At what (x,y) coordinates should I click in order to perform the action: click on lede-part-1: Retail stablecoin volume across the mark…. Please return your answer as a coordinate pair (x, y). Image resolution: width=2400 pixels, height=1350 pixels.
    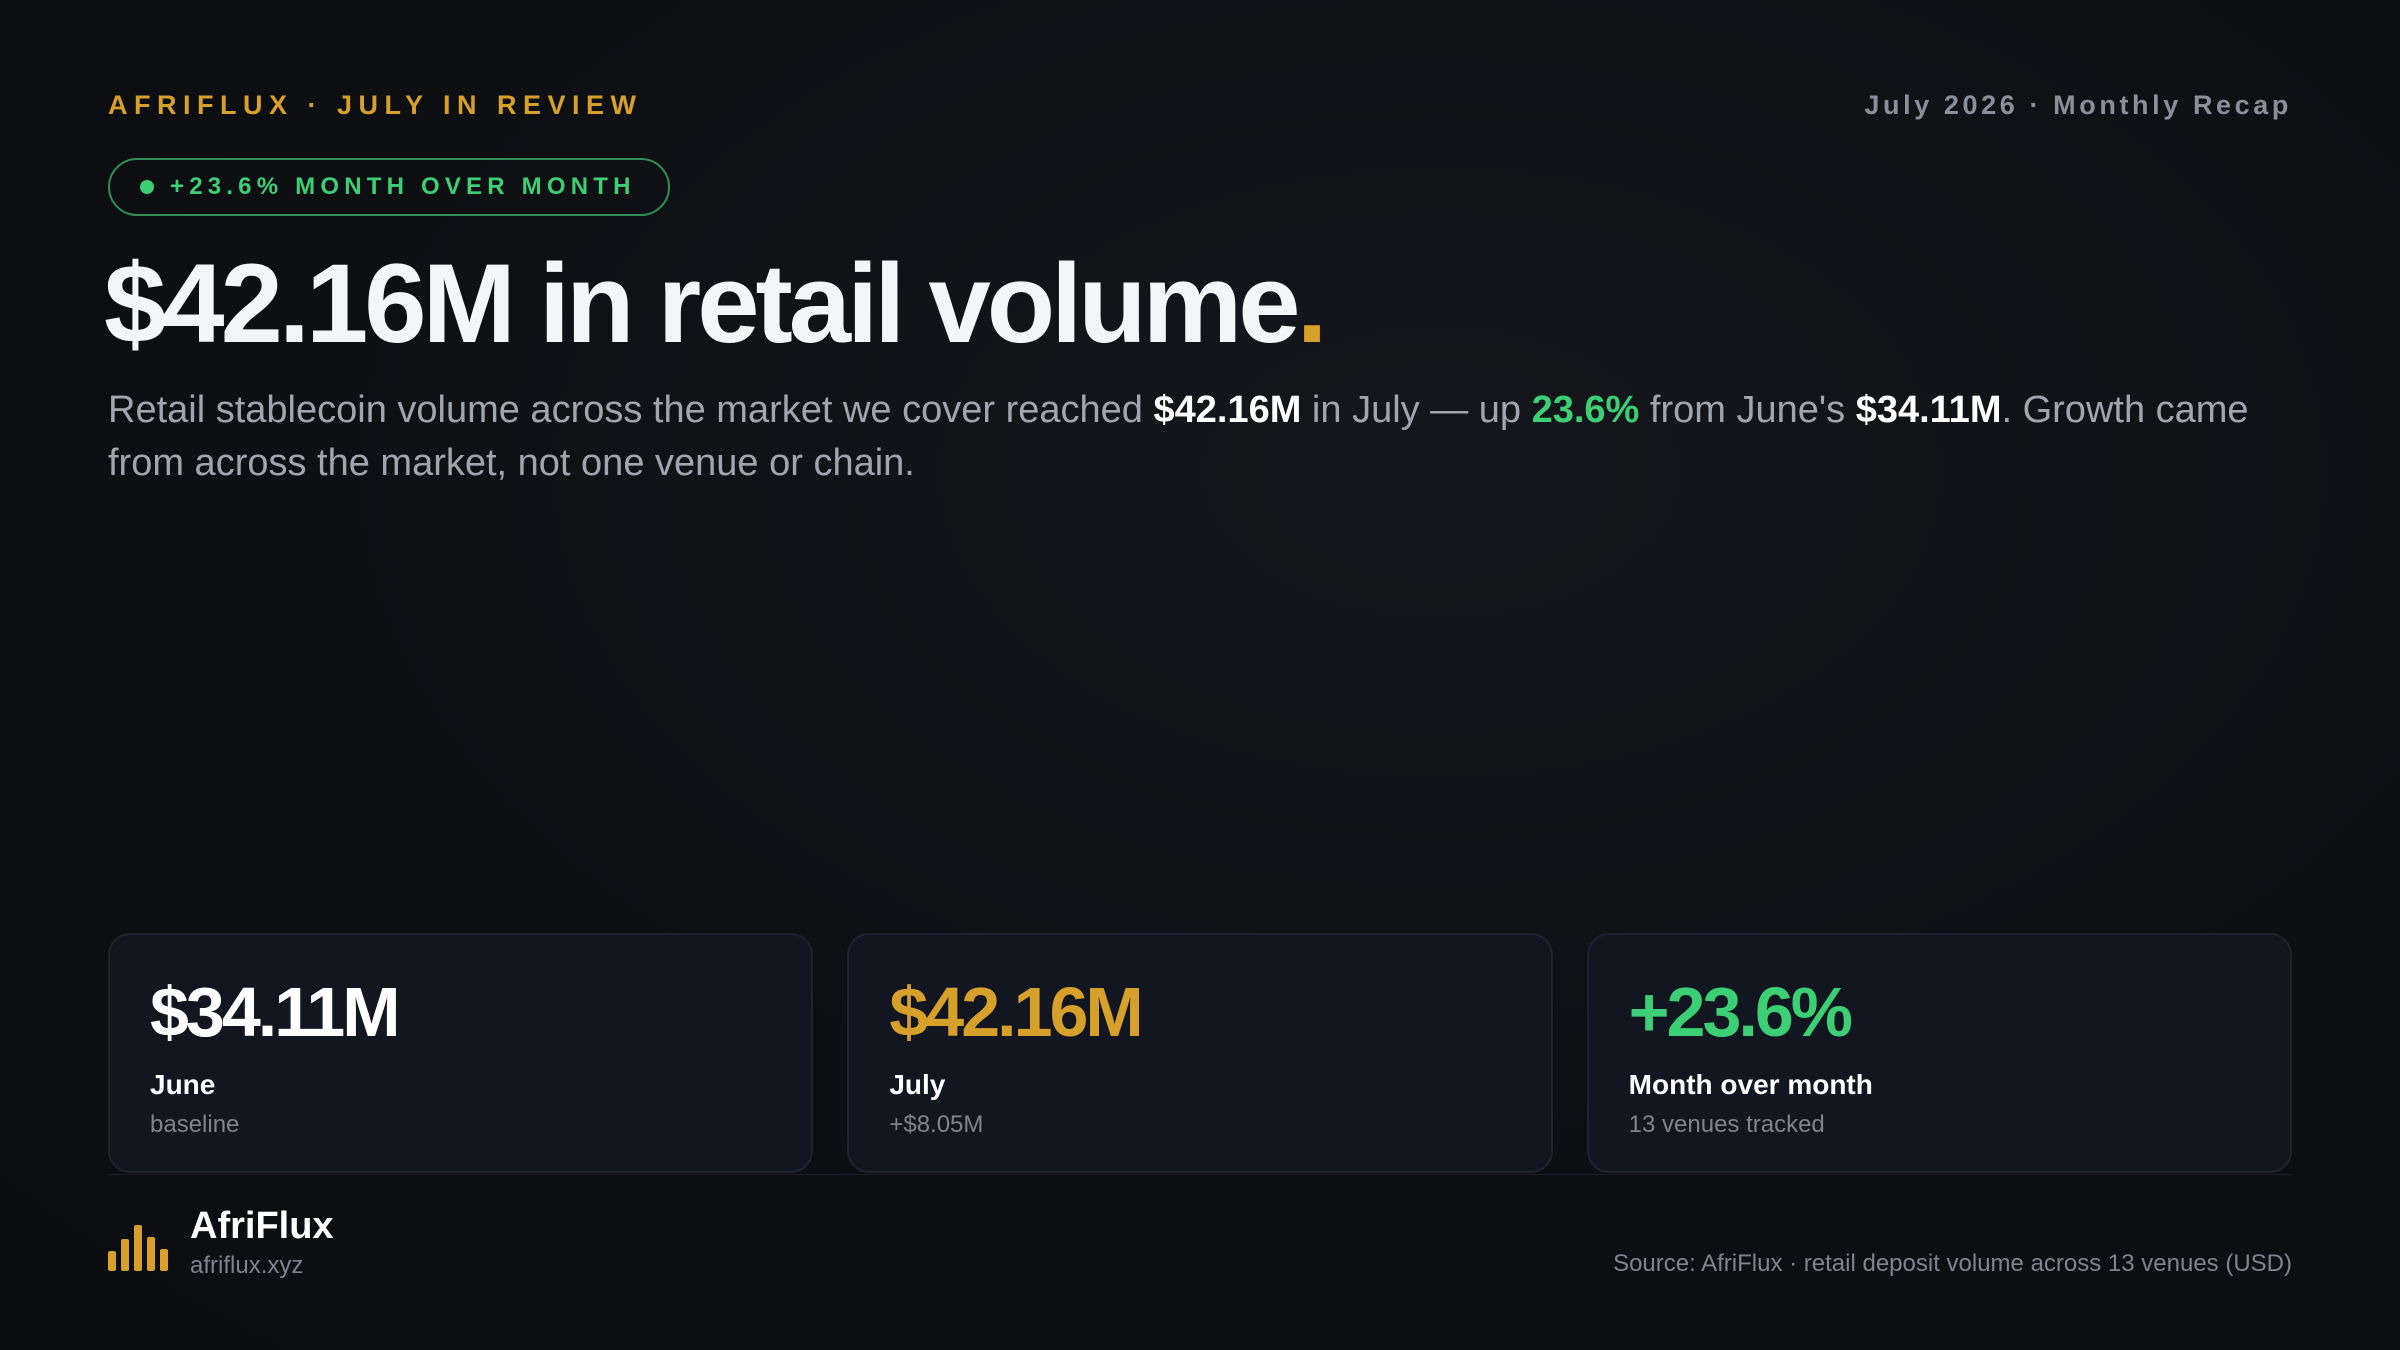
    Looking at the image, I should click on (631, 410).